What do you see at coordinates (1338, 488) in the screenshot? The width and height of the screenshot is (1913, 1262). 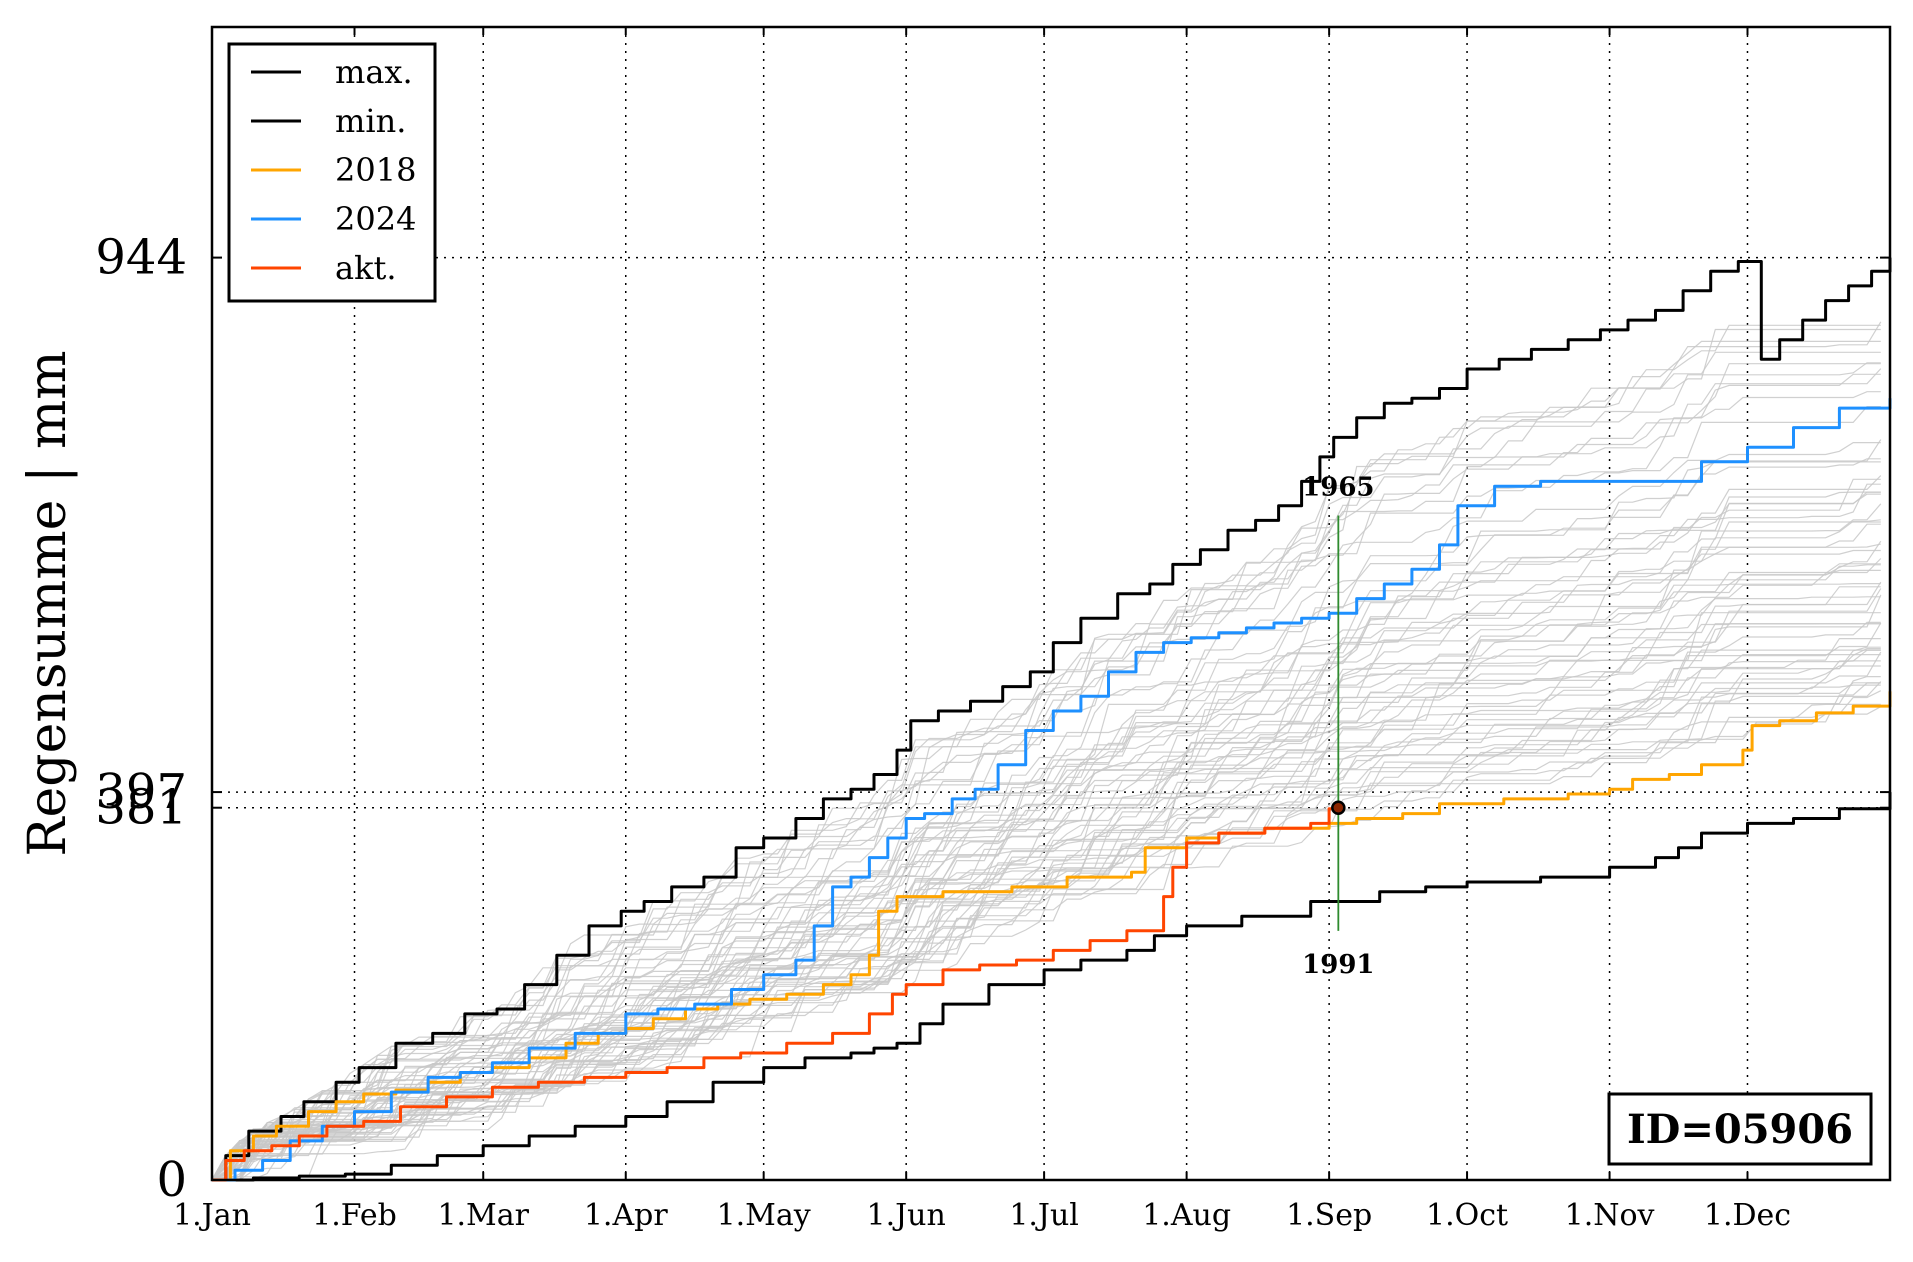 I see `year-annotation: 1965` at bounding box center [1338, 488].